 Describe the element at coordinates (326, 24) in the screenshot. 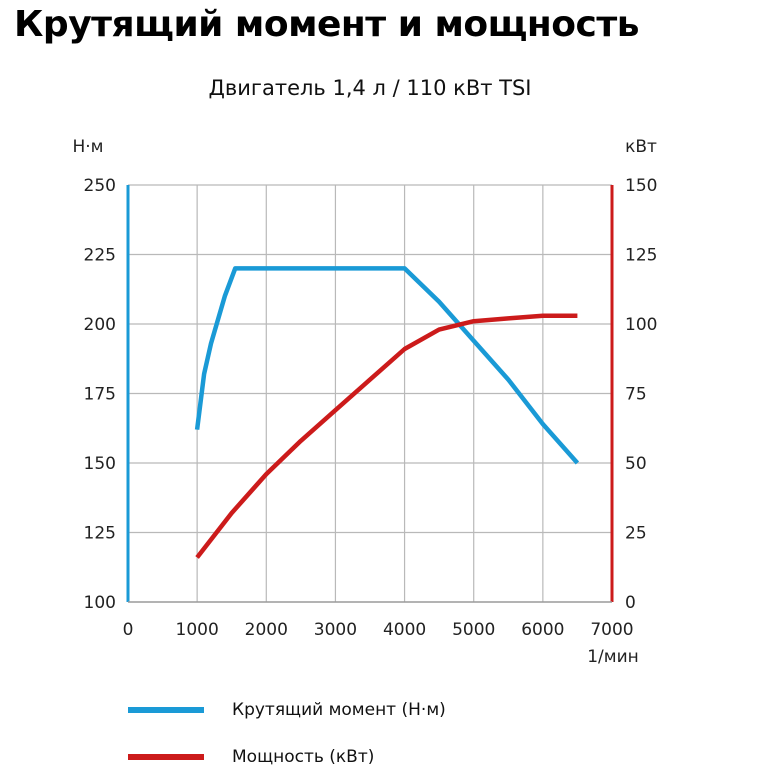

I see `page-title: Крутящий момент и мощность` at that location.